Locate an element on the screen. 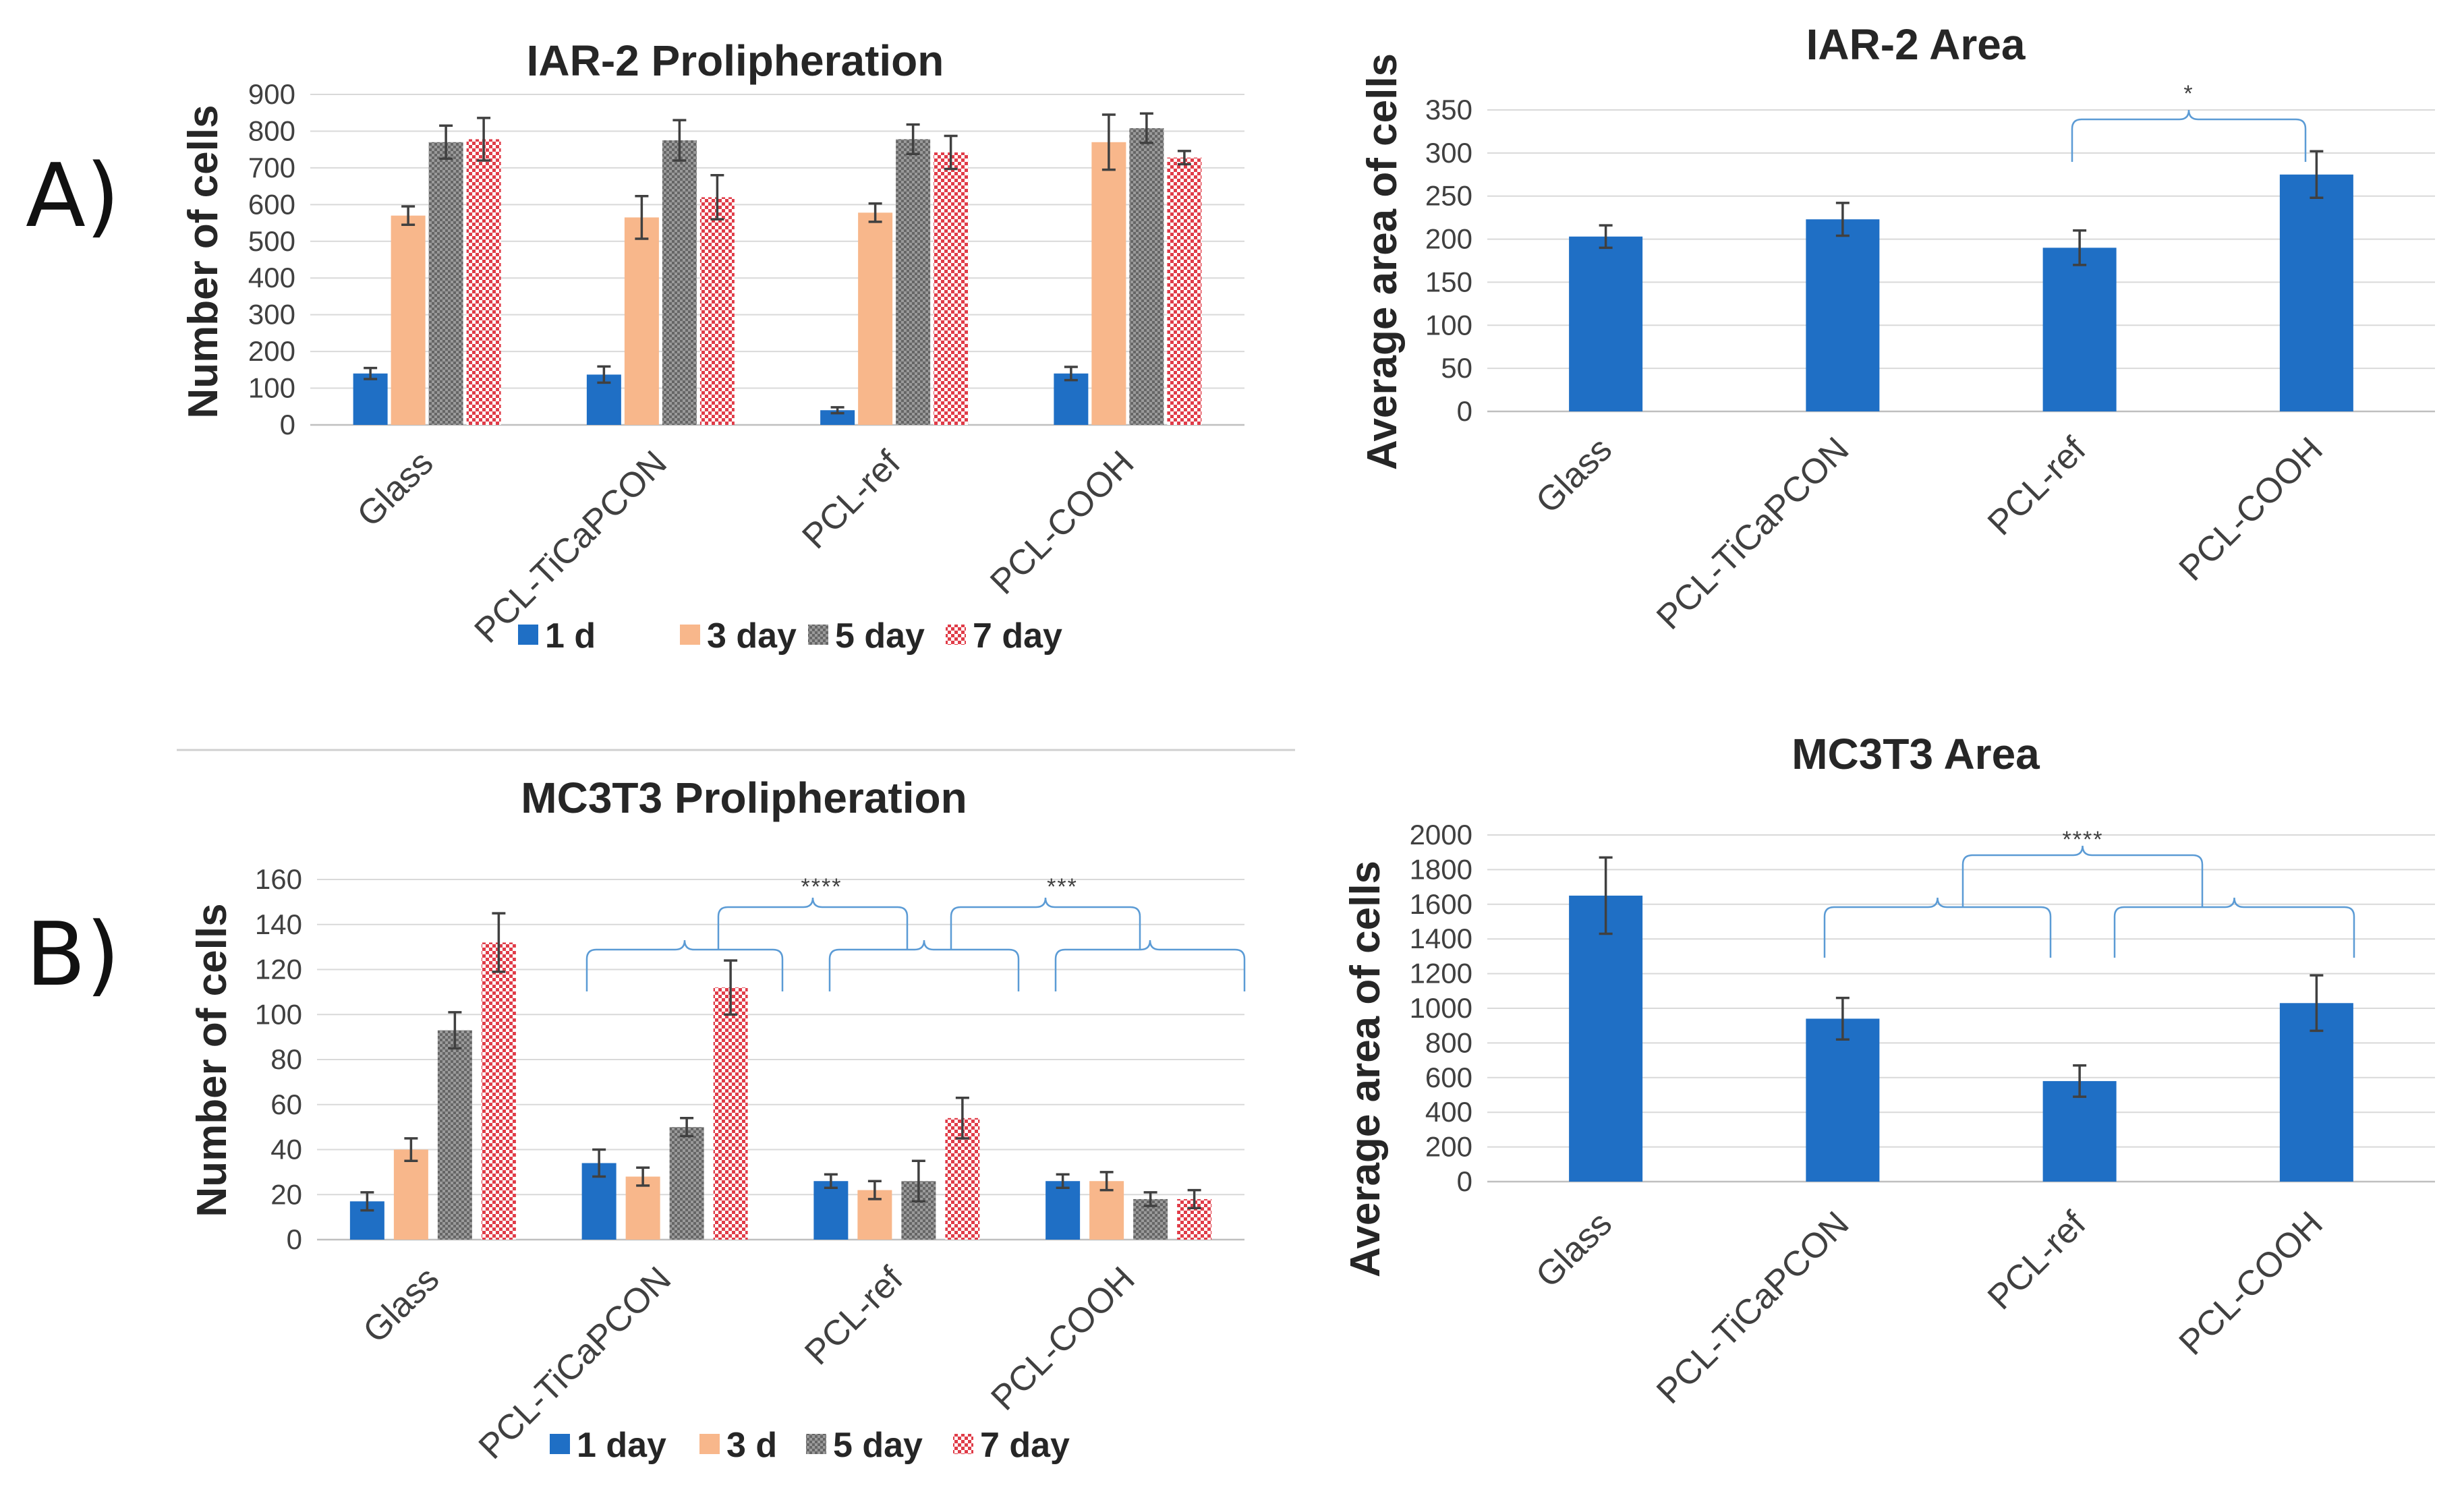  significance-label: * is located at coordinates (2188, 94).